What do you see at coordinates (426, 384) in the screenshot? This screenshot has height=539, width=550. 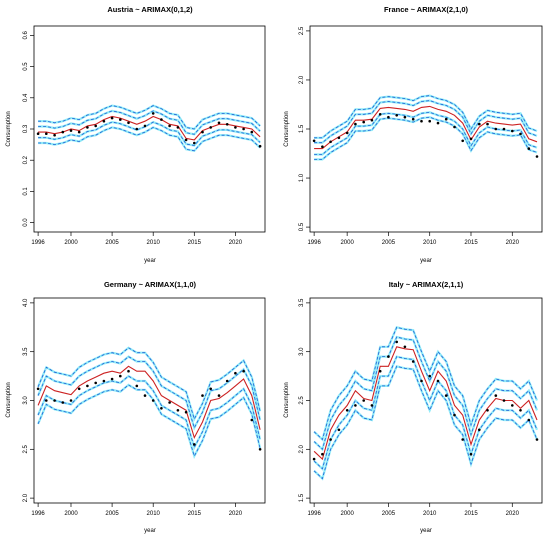 I see `band-outer-upper-halo` at bounding box center [426, 384].